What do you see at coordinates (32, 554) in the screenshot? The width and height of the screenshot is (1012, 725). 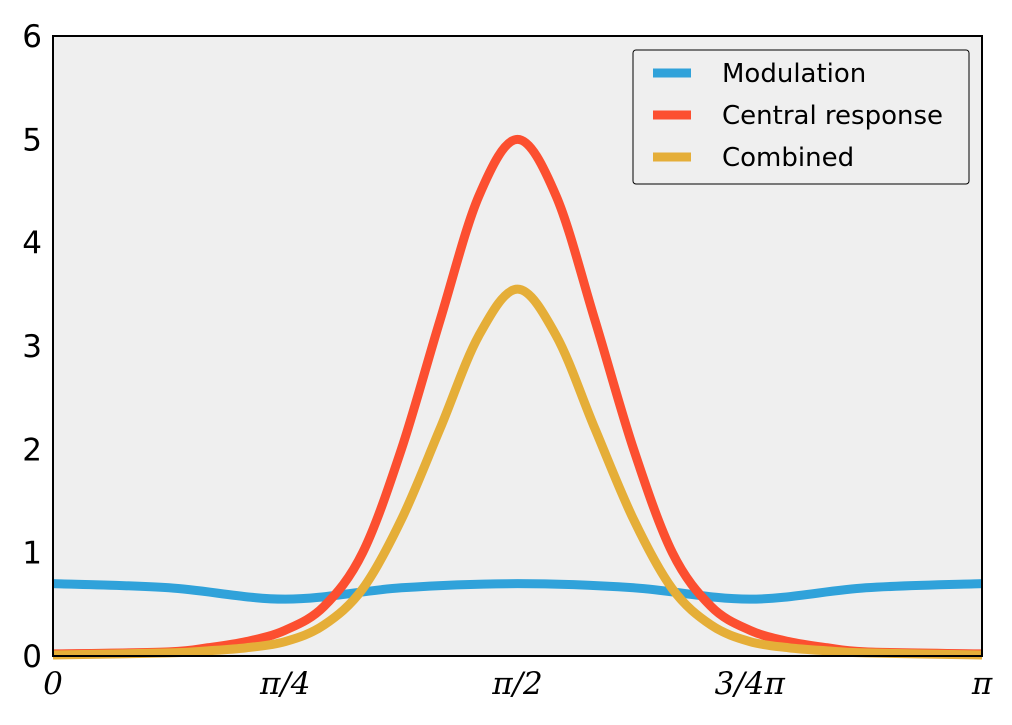 I see `y-tick-label: 1` at bounding box center [32, 554].